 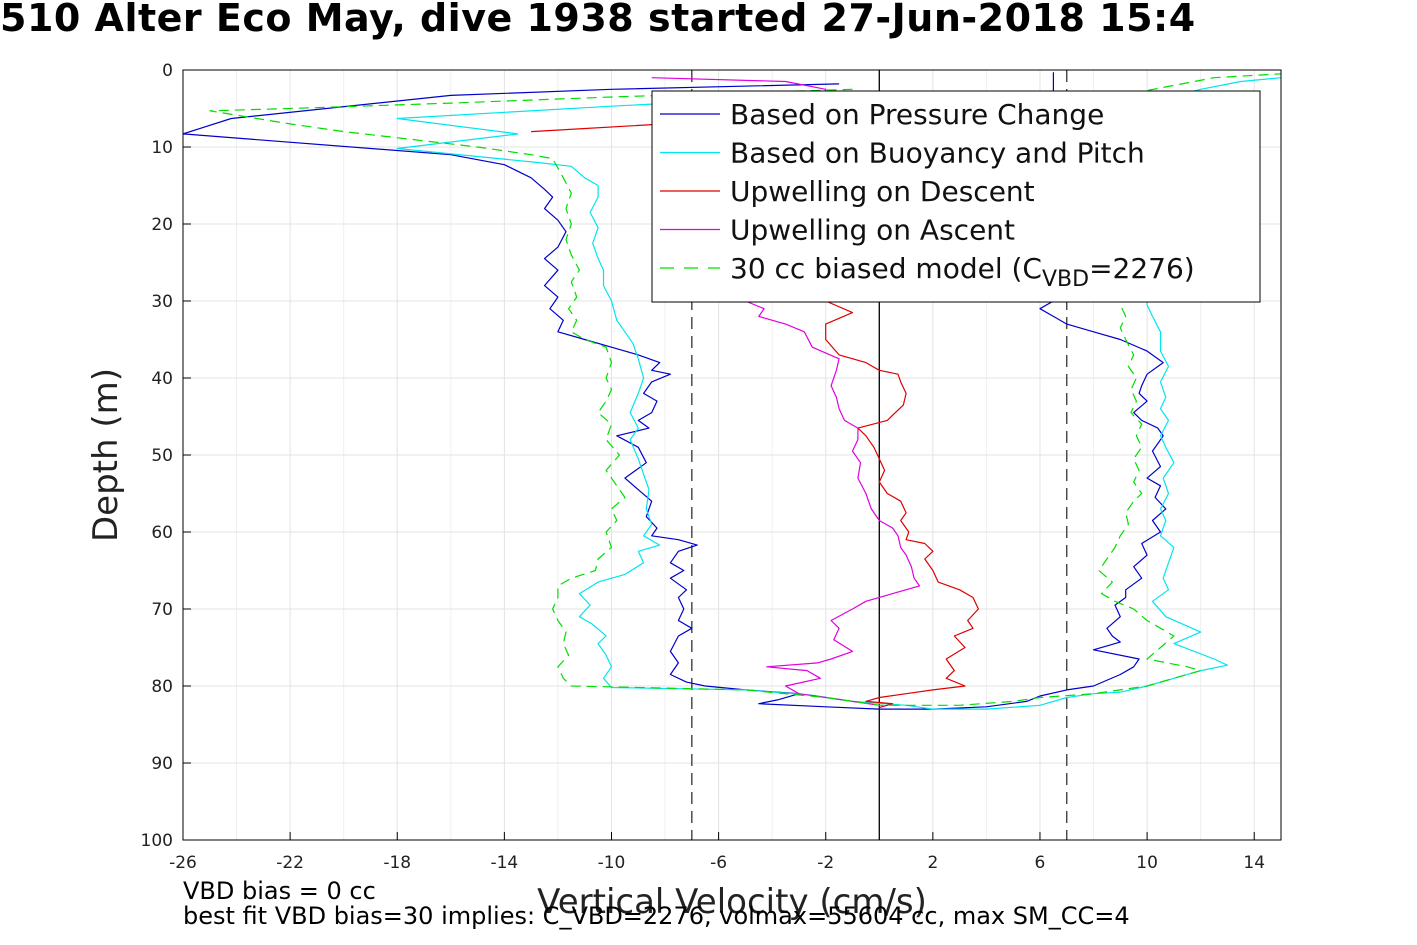 What do you see at coordinates (886, 268) in the screenshot?
I see `legend-label-main: 30 cc biased model (C` at bounding box center [886, 268].